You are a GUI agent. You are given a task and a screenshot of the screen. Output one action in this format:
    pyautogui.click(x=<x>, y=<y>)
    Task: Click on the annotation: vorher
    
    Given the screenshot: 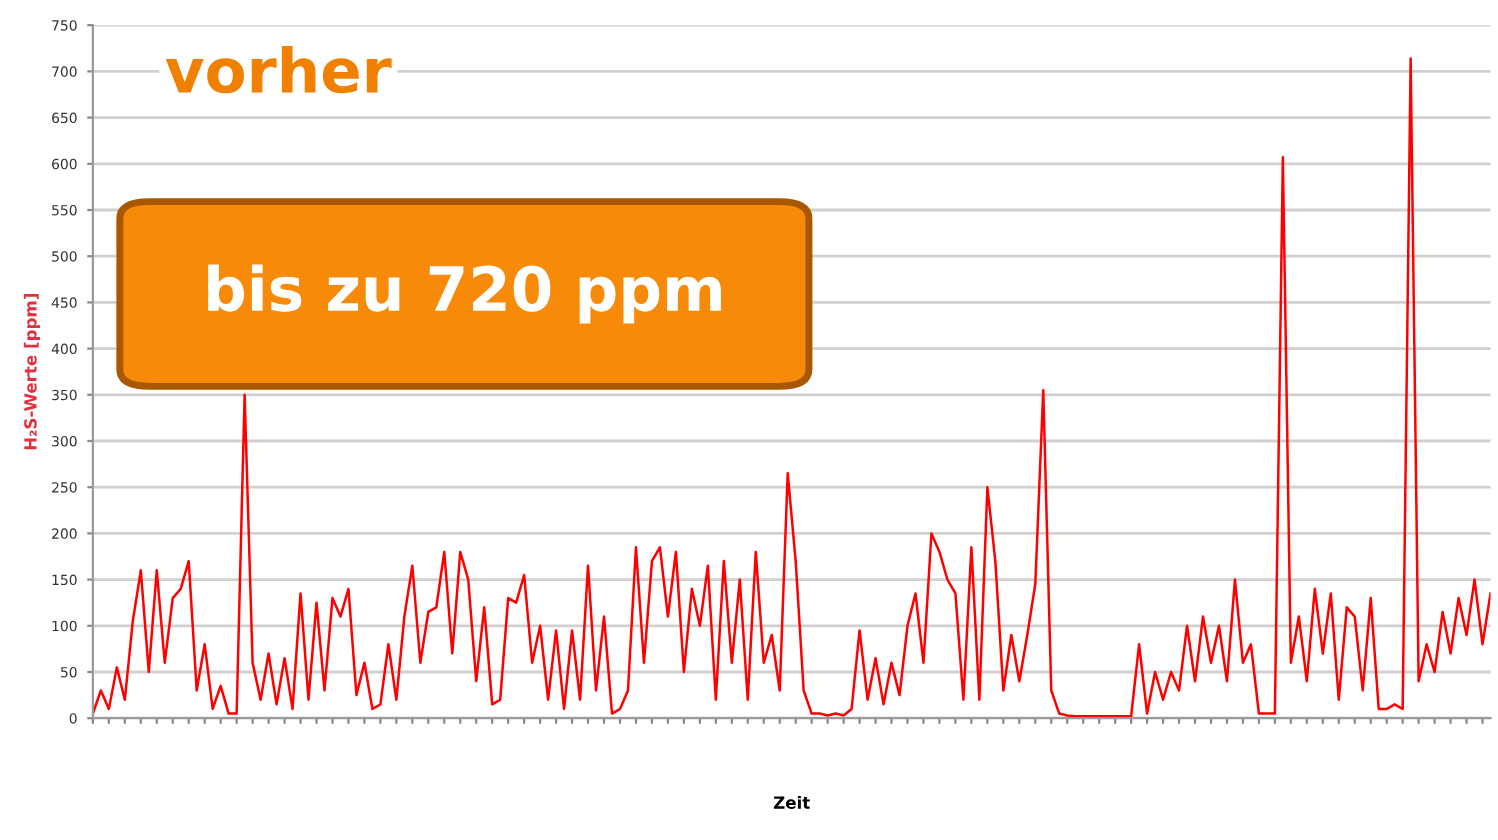 What is the action you would take?
    pyautogui.click(x=278, y=70)
    